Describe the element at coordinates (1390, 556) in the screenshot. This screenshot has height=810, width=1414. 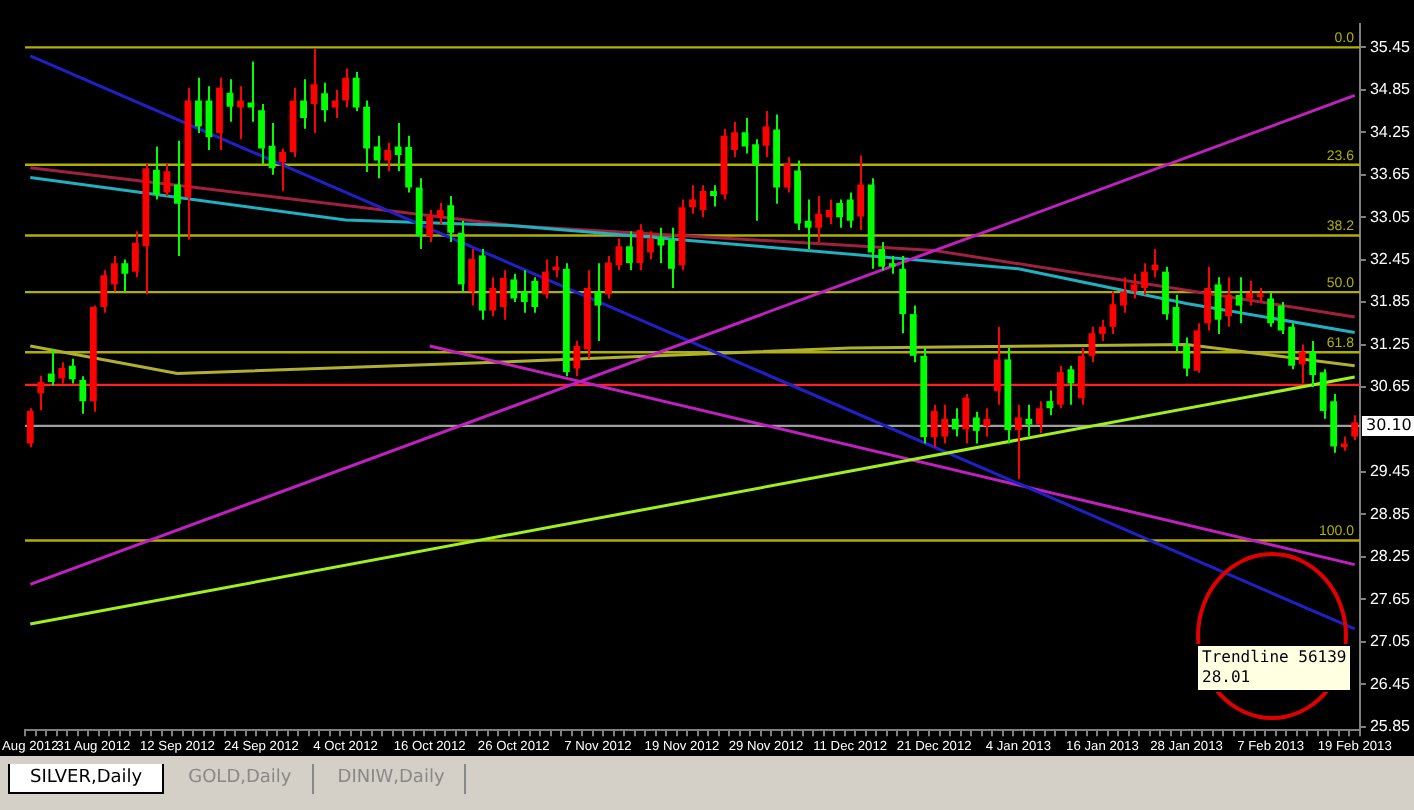
I see `y-tick-label: 28.25` at that location.